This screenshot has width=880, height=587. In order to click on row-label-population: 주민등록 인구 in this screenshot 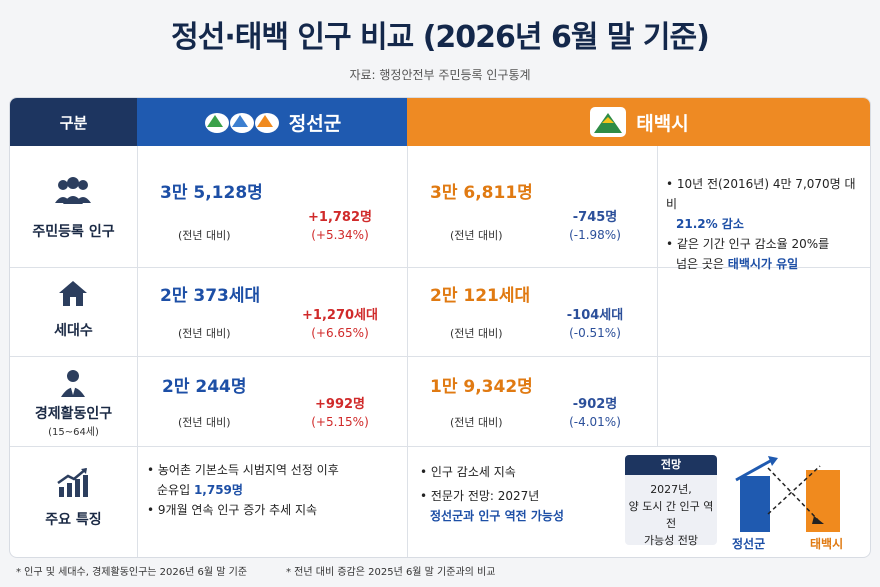, I will do `click(73, 232)`.